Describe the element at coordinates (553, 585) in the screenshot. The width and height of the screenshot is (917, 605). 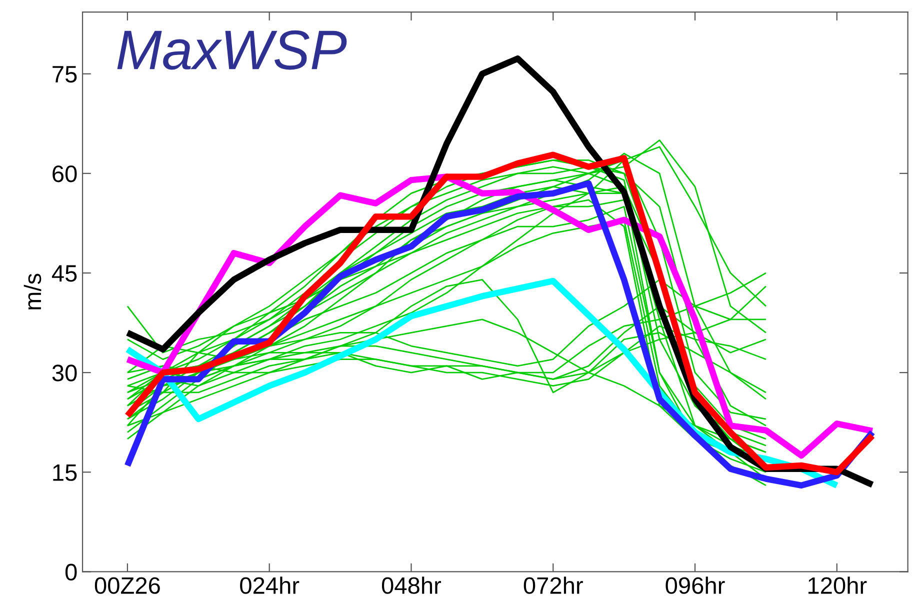
I see `x-tick-label: 072hr` at that location.